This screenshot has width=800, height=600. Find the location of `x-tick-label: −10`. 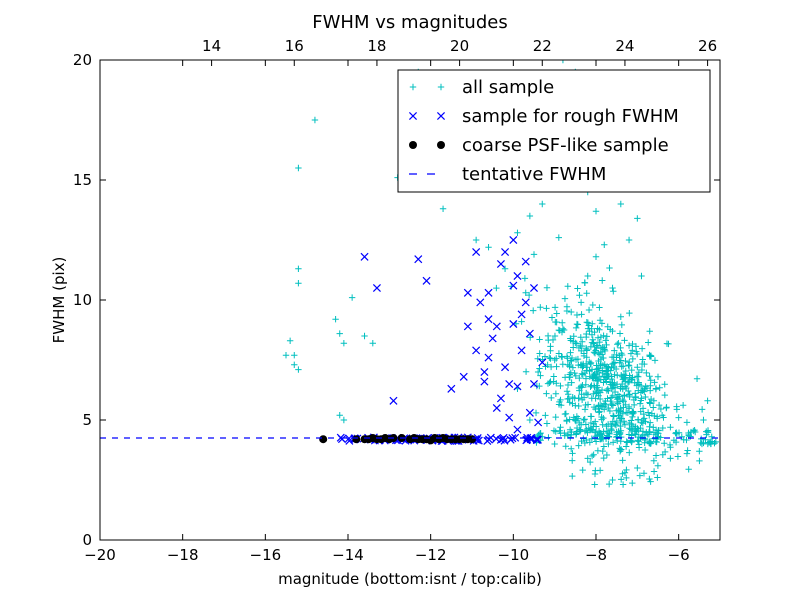

x-tick-label: −10 is located at coordinates (514, 555).